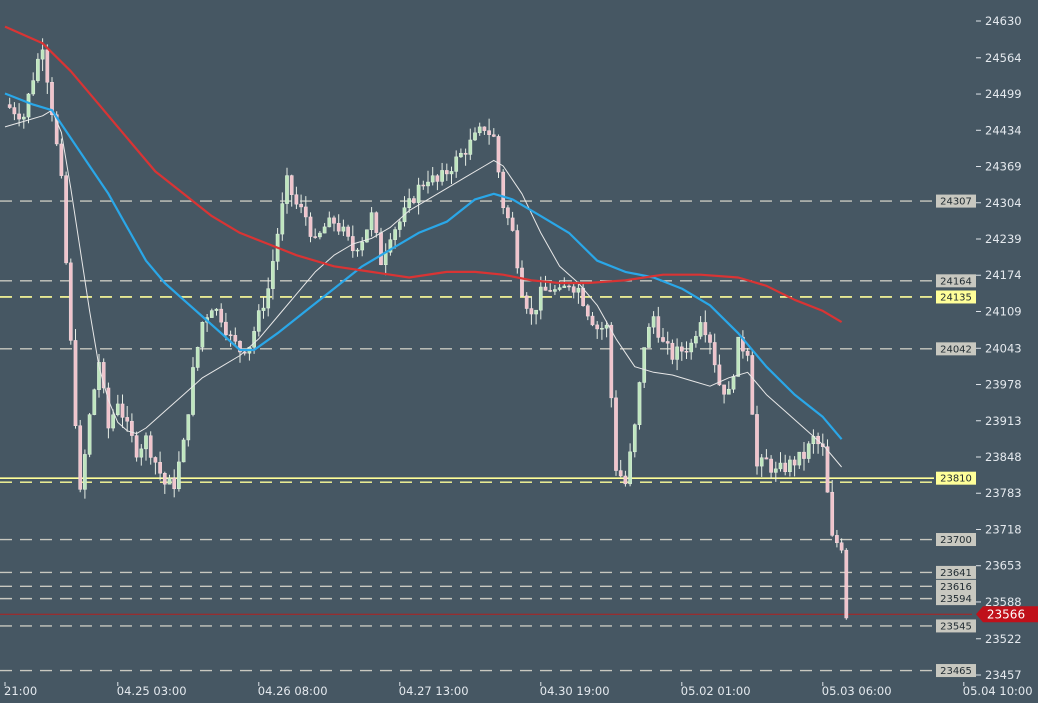 This screenshot has width=1038, height=703. What do you see at coordinates (1003, 130) in the screenshot?
I see `y-tick-label: 24434` at bounding box center [1003, 130].